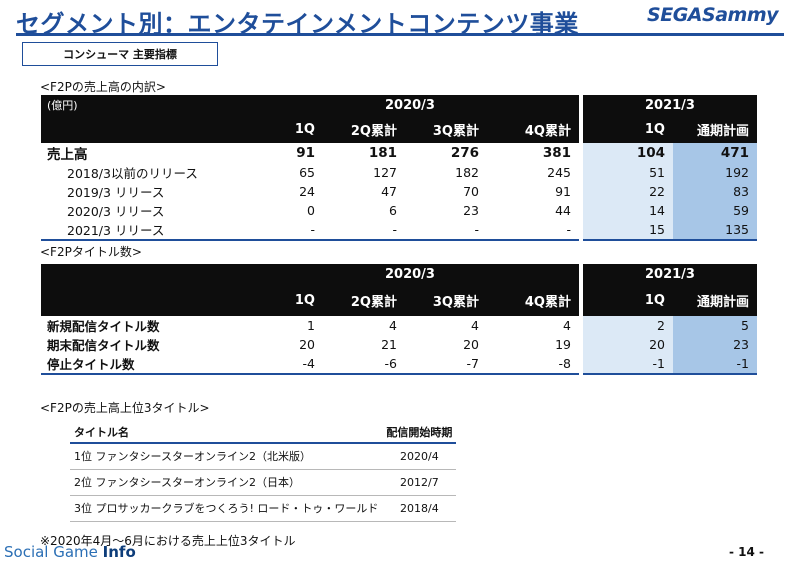 This screenshot has height=564, width=800. What do you see at coordinates (626, 325) in the screenshot?
I see `table-cell: 2` at bounding box center [626, 325].